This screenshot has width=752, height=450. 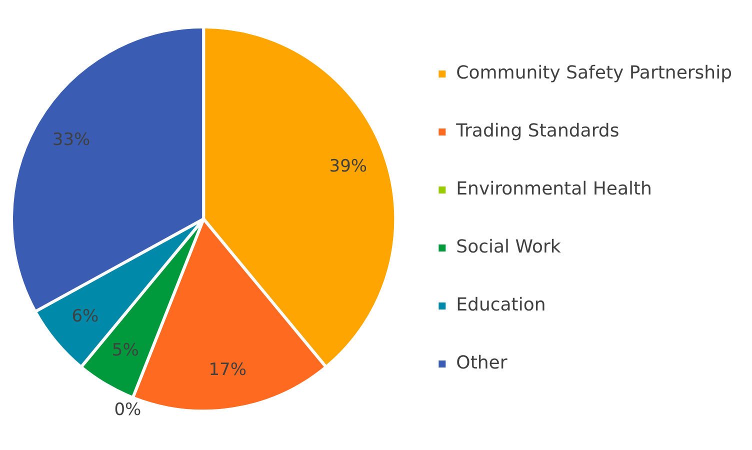 I want to click on data-label: 39%, so click(x=348, y=166).